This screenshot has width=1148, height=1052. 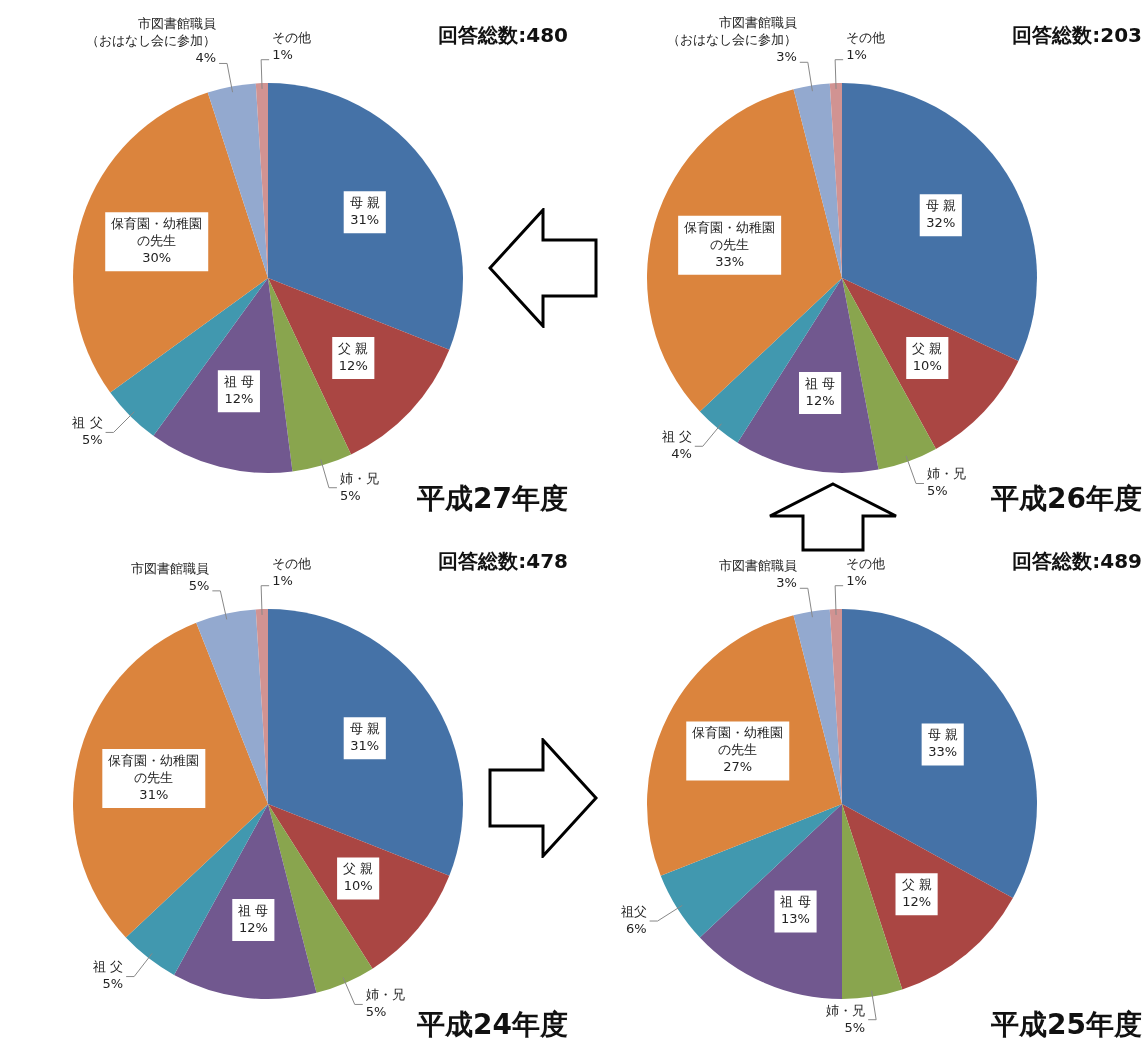 I want to click on text: 平成26年度, so click(x=1066, y=499).